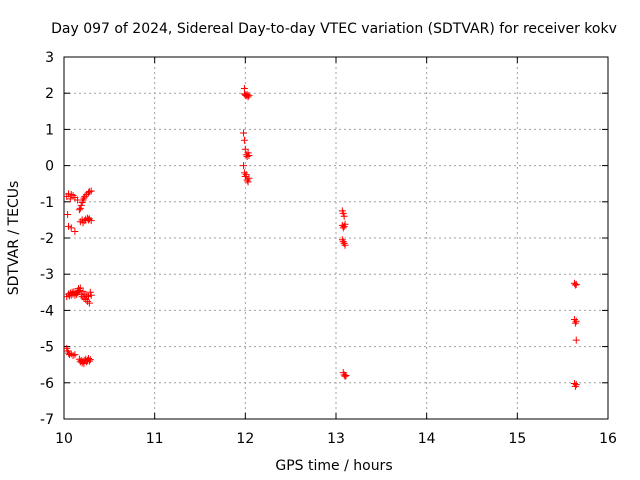 The height and width of the screenshot is (480, 640). What do you see at coordinates (427, 439) in the screenshot?
I see `x-tick-label: 14` at bounding box center [427, 439].